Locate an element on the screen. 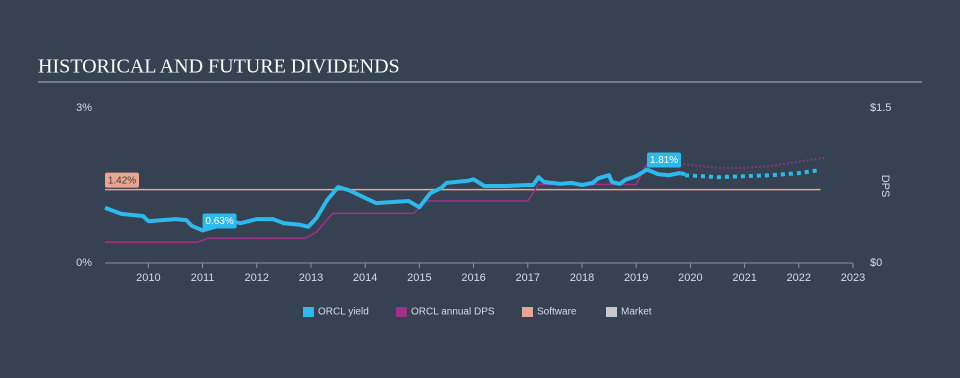 This screenshot has height=378, width=960. x-tick-label: 2016 is located at coordinates (473, 278).